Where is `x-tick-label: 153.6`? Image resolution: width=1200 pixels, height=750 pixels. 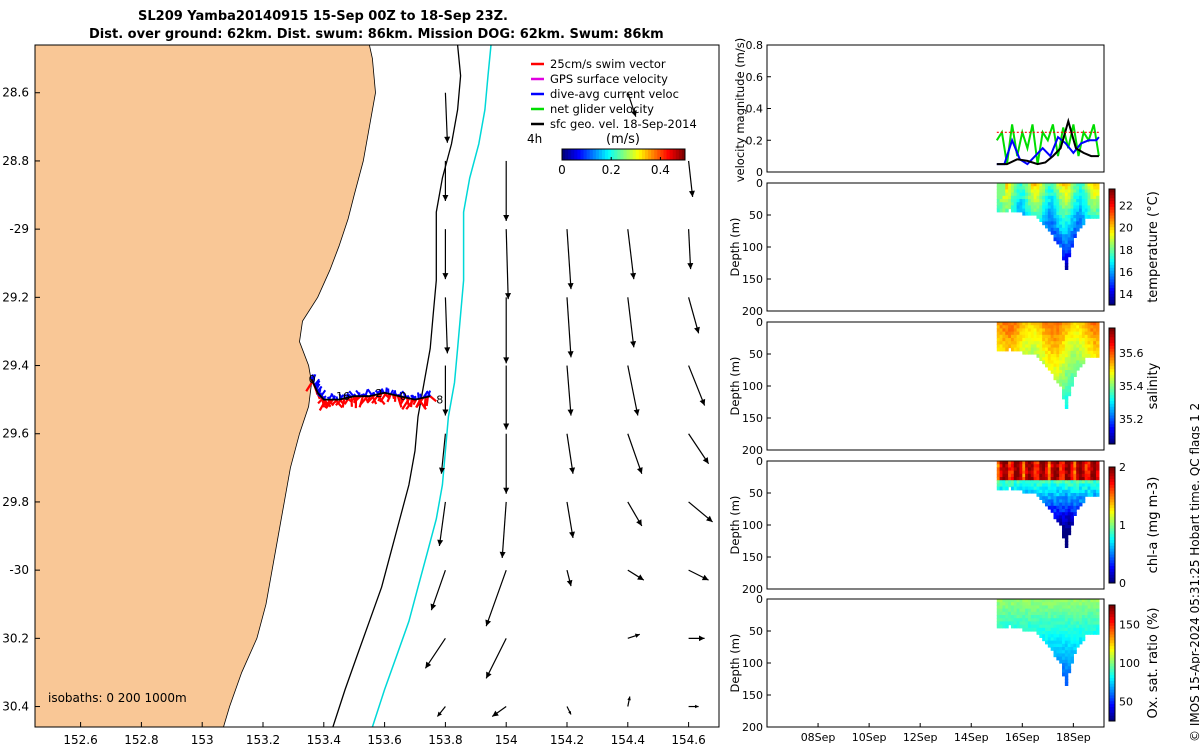
x-tick-label: 153.6 is located at coordinates (384, 740).